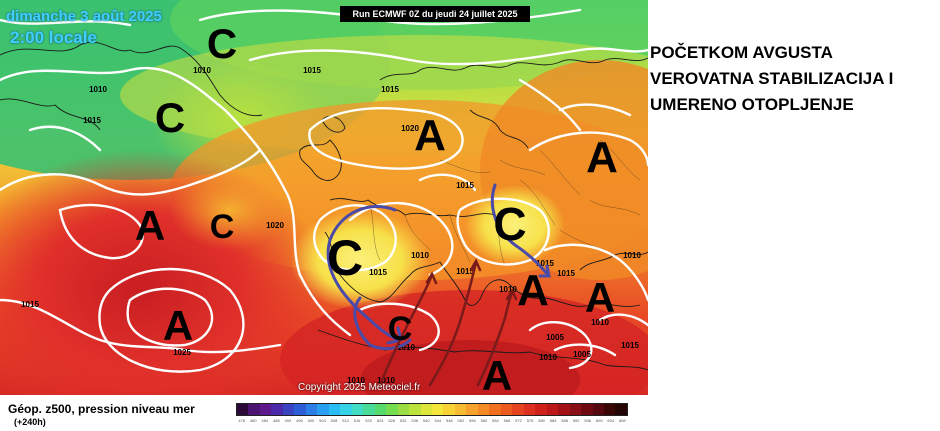  I want to click on legend-label: 576, so click(530, 420).